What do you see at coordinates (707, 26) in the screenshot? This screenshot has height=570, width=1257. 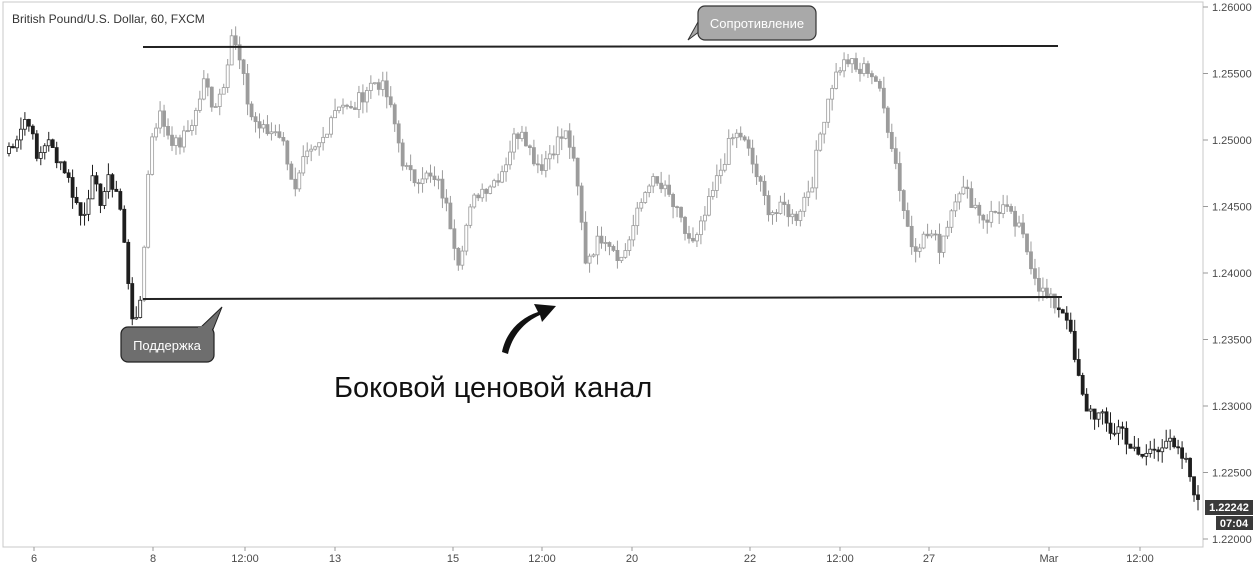 I see `resistance-callout-joint` at bounding box center [707, 26].